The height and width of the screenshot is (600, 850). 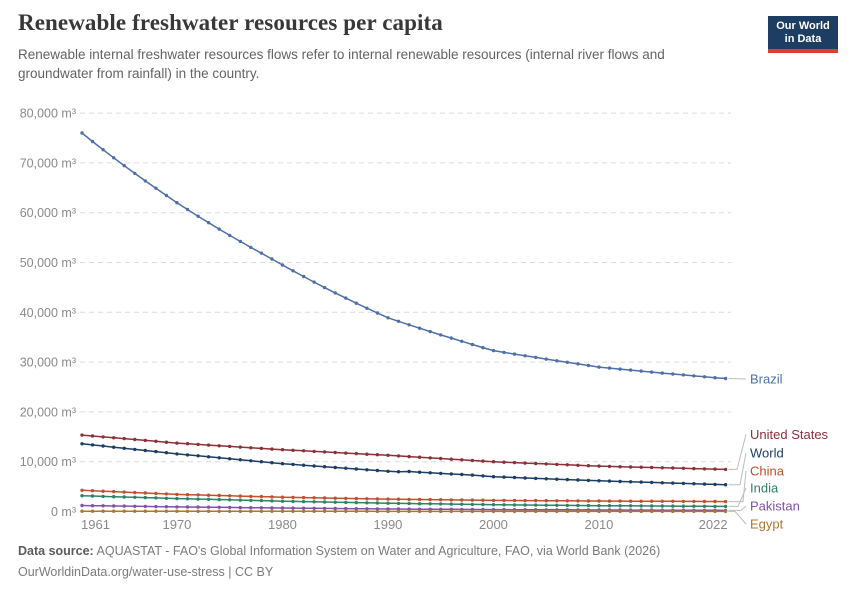 What do you see at coordinates (673, 501) in the screenshot?
I see `data-point-china-2017` at bounding box center [673, 501].